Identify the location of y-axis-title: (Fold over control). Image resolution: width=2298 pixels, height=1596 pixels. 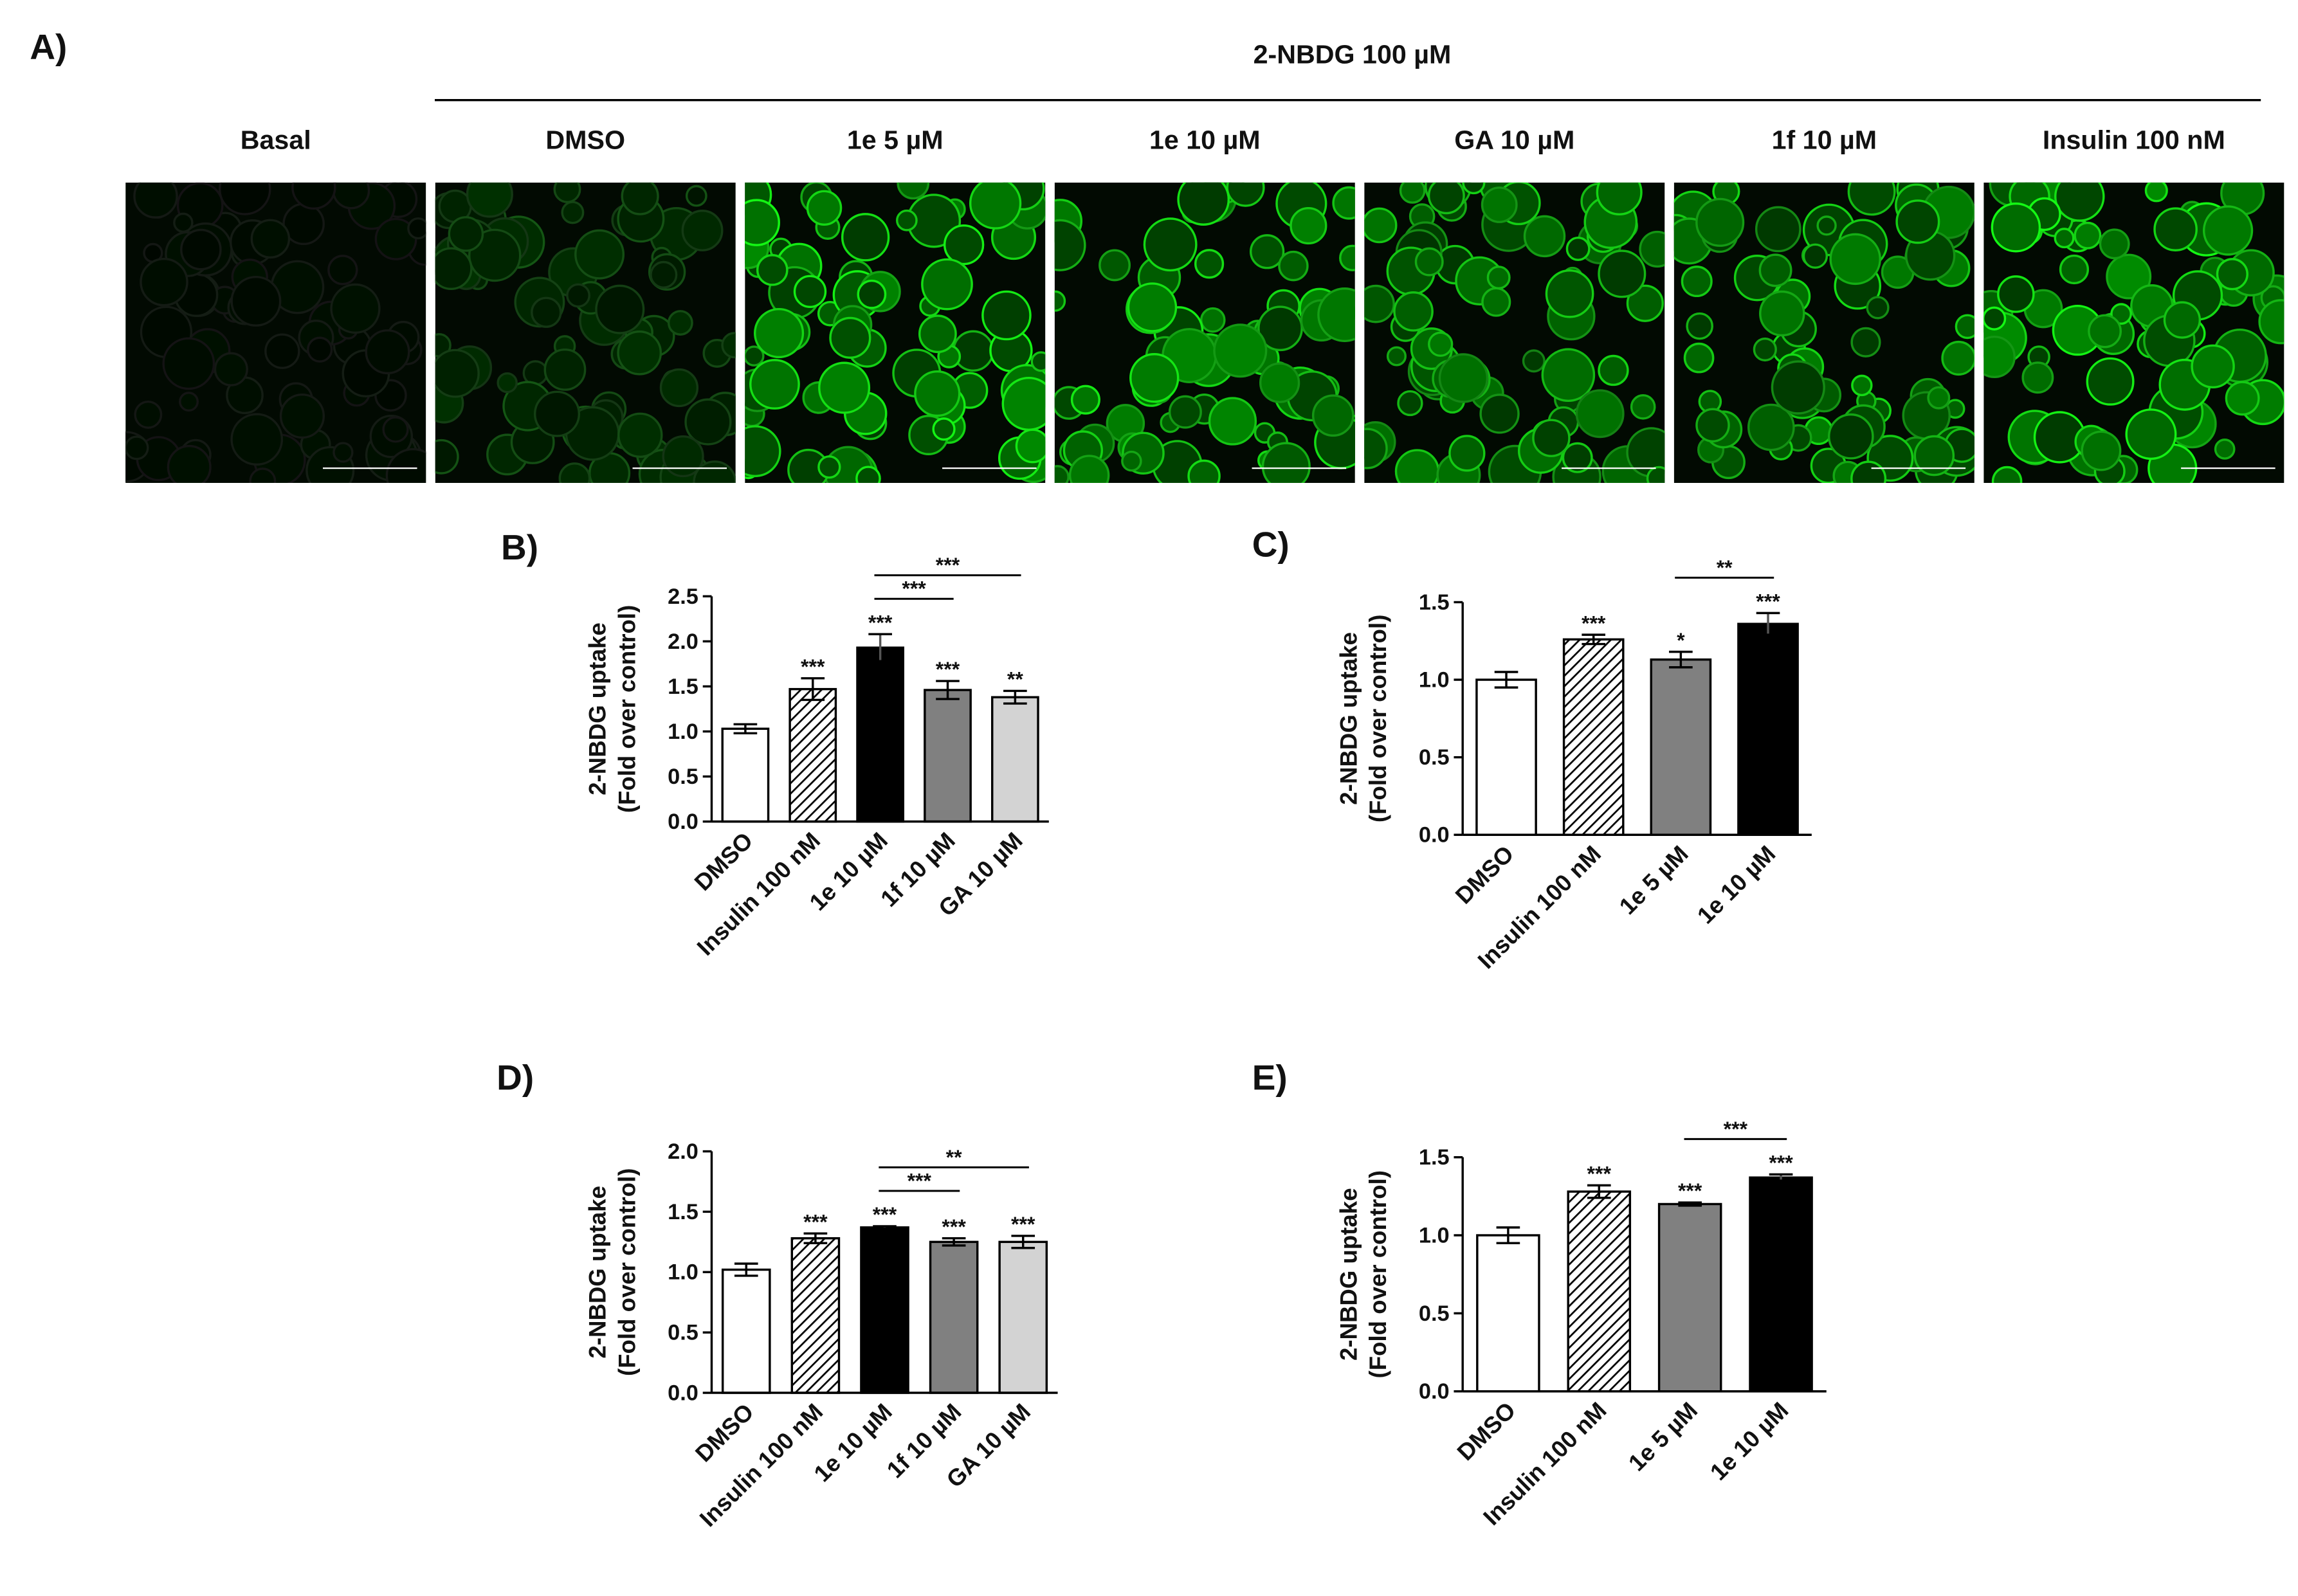
(627, 1273).